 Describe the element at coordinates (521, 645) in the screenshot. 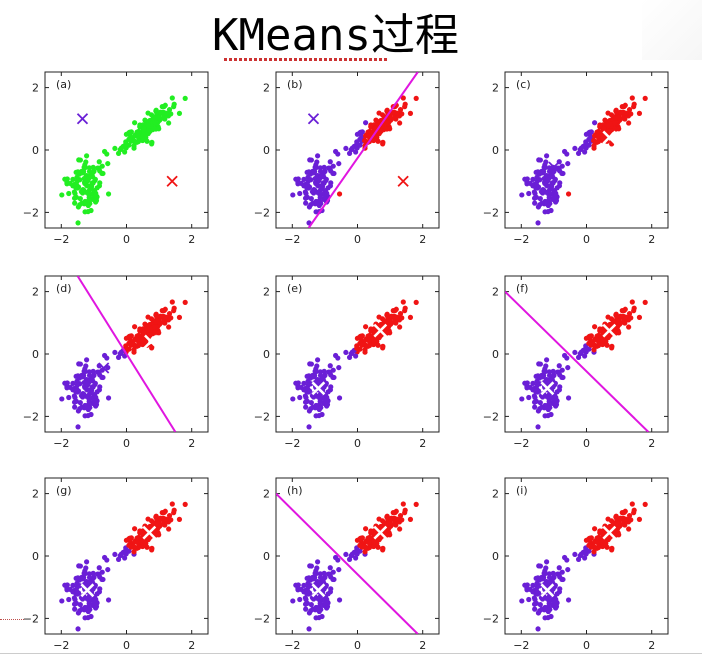

I see `x-tick-label: −2` at that location.